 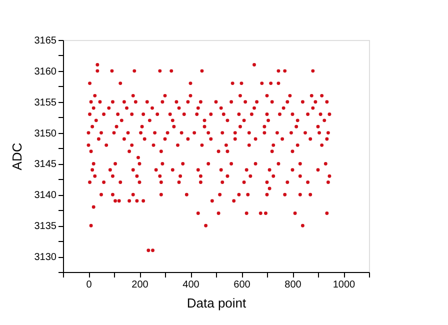 I want to click on x-tick-label: 400, so click(x=191, y=285).